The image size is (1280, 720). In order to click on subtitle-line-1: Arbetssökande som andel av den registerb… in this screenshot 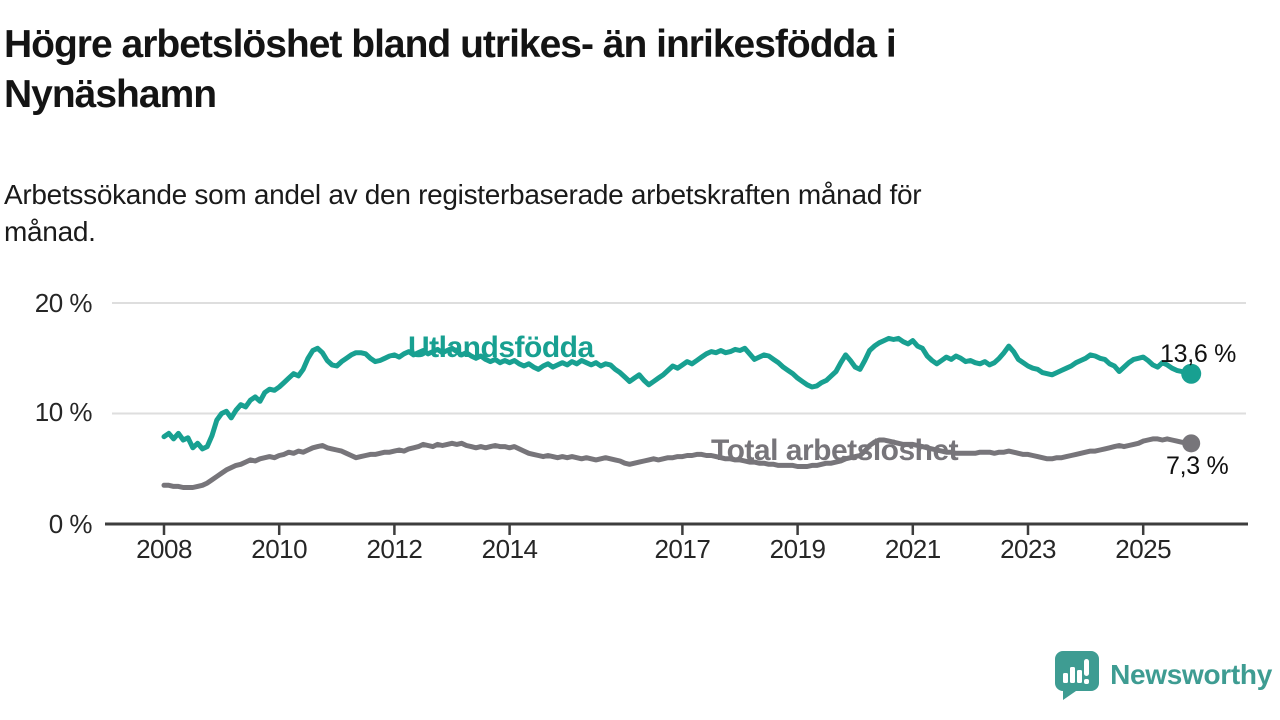, I will do `click(463, 194)`.